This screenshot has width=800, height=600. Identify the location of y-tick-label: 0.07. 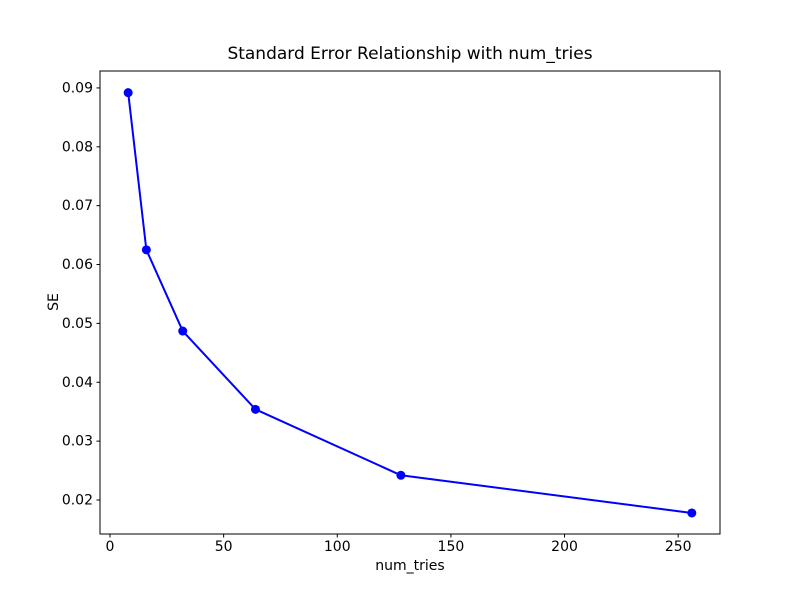
(77, 206).